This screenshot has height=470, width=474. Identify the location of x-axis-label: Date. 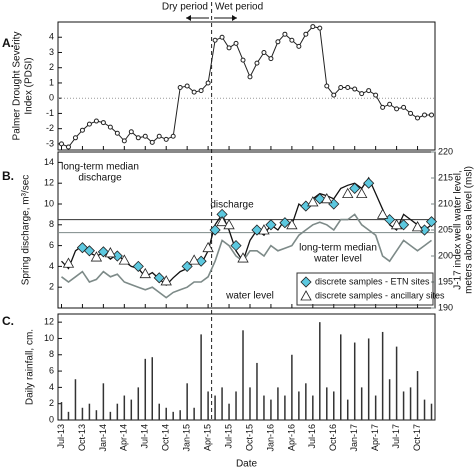
(247, 464).